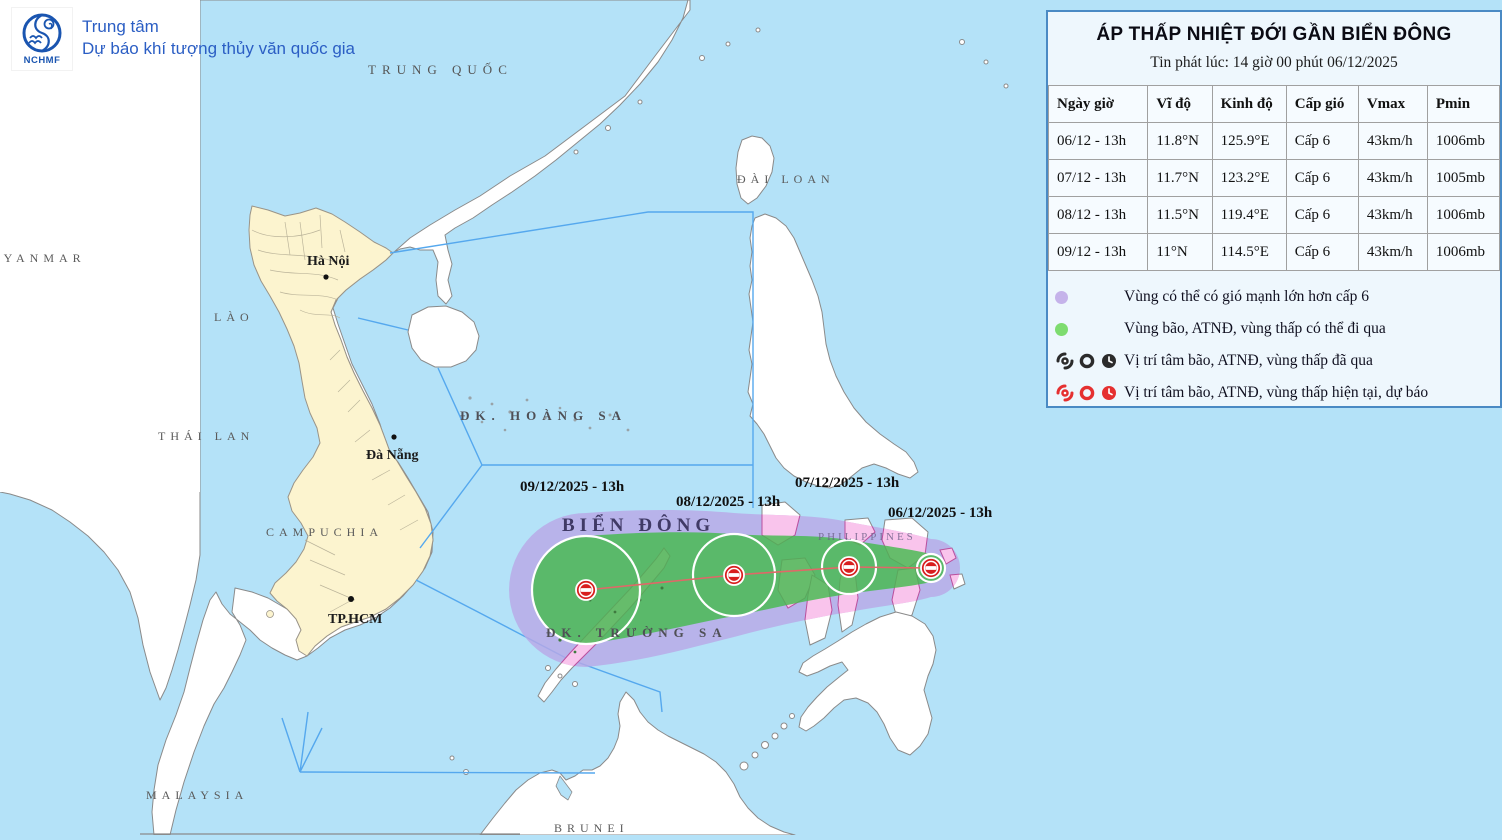  Describe the element at coordinates (1061, 297) in the screenshot. I see `purple-zone-swatch` at that location.